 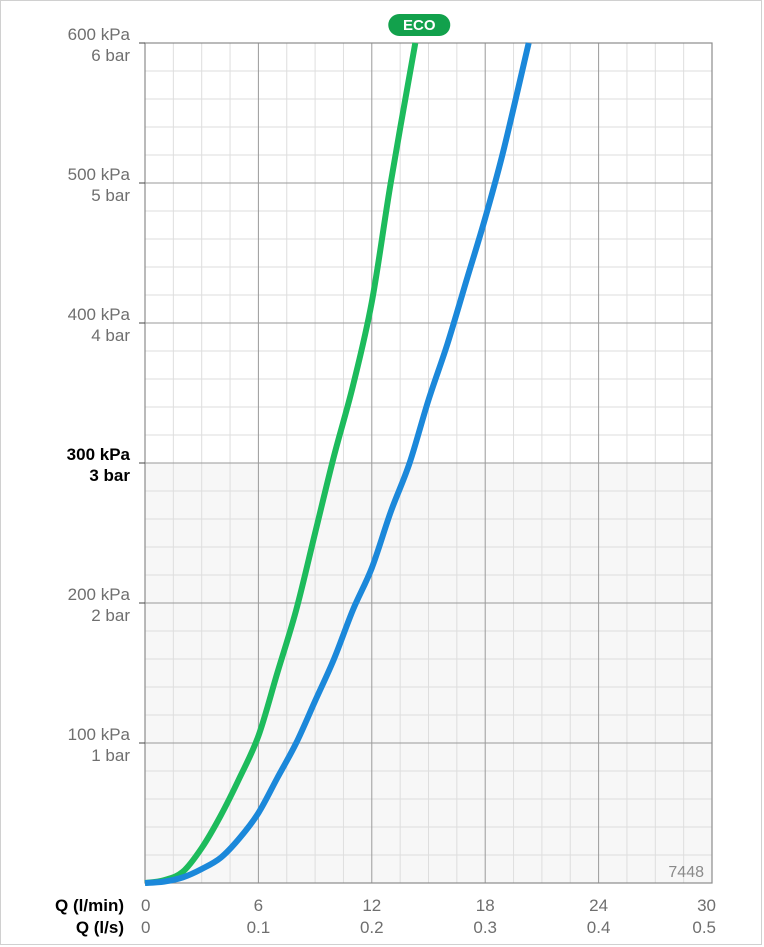 I want to click on eco-badge, so click(x=419, y=25).